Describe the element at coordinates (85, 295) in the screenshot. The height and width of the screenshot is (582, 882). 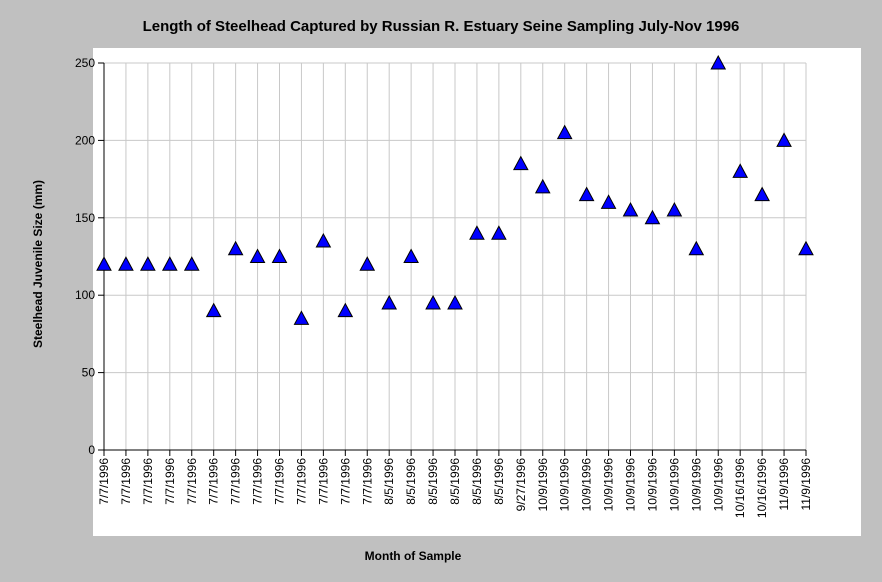
I see `y-tick-label: 100` at that location.